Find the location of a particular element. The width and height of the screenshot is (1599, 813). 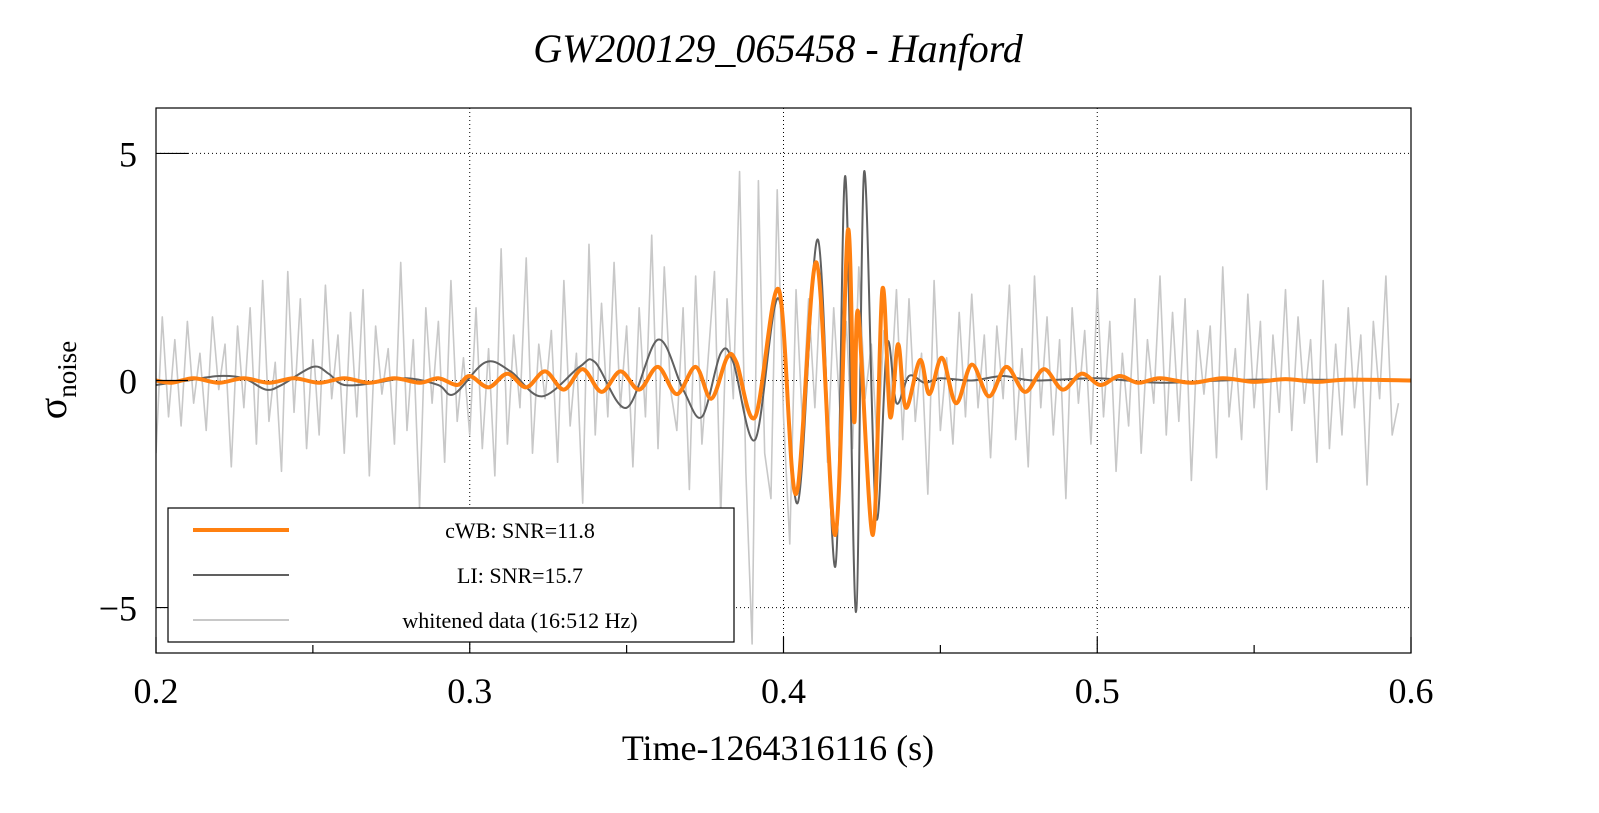

y-tick-label: −5 is located at coordinates (118, 609).